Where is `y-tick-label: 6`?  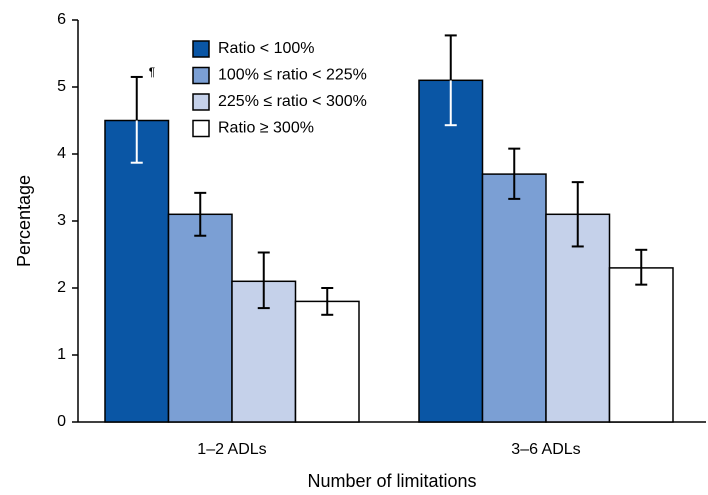 y-tick-label: 6 is located at coordinates (61, 19).